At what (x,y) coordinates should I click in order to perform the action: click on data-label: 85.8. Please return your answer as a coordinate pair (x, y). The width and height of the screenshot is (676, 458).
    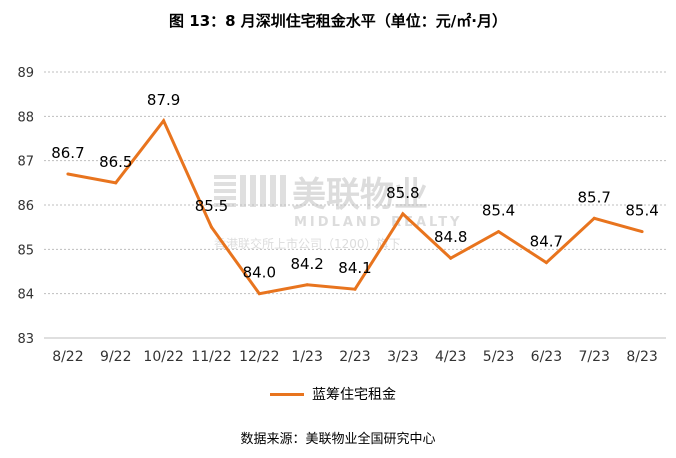
    Looking at the image, I should click on (402, 193).